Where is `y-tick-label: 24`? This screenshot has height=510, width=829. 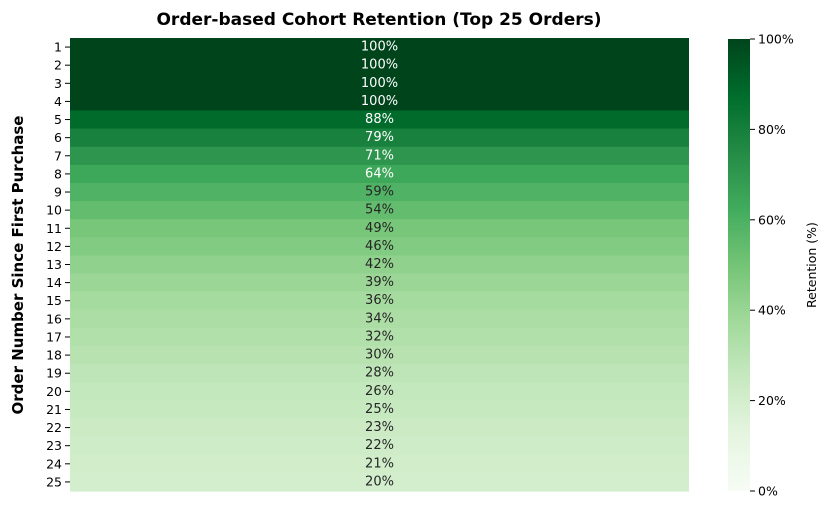
y-tick-label: 24 is located at coordinates (54, 463).